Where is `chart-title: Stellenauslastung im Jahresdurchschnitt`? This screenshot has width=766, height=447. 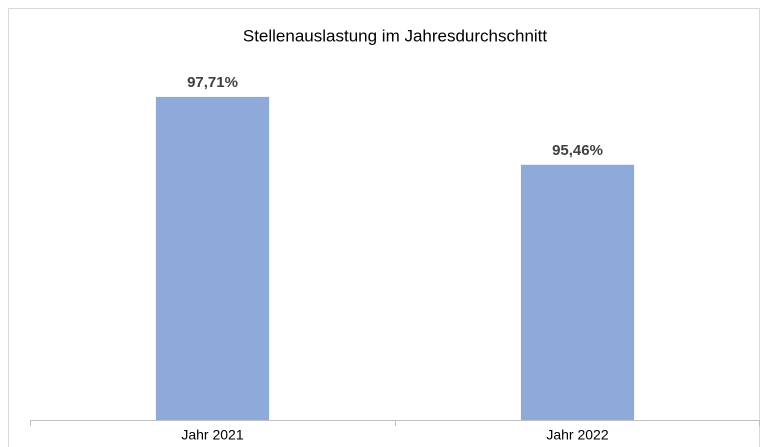 chart-title: Stellenauslastung im Jahresdurchschnitt is located at coordinates (395, 35).